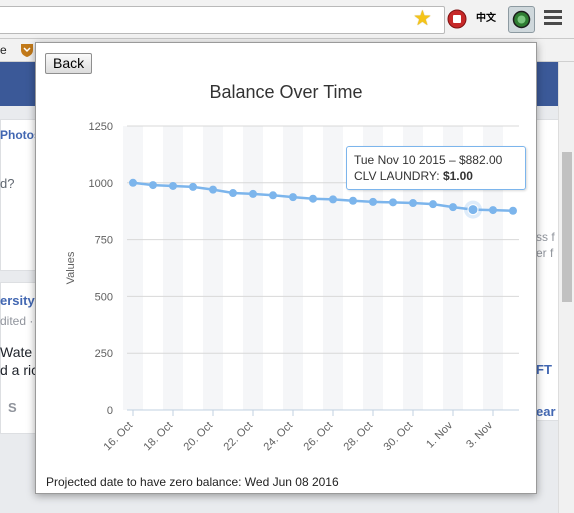 The width and height of the screenshot is (574, 513). I want to click on tooltip-merchant-label: CLV LAUNDRY:, so click(397, 176).